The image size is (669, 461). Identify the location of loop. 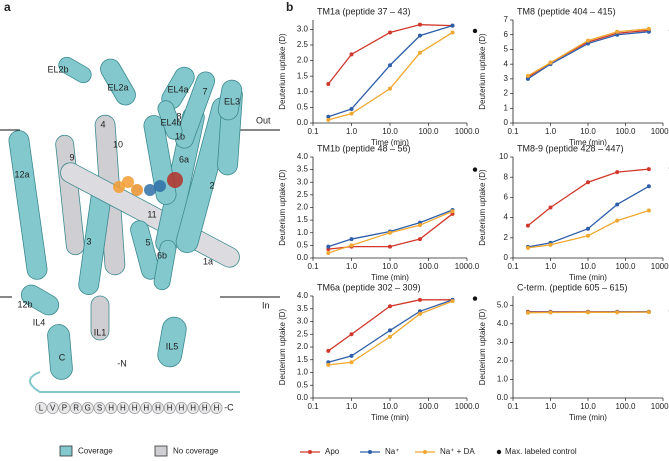
(134, 382).